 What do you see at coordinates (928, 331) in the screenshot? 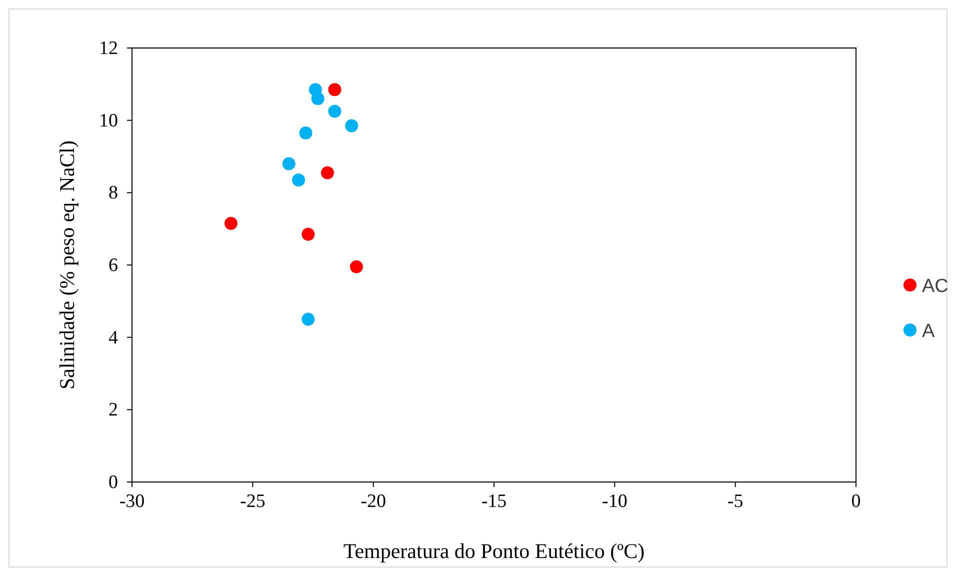
I see `legend-label: A` at bounding box center [928, 331].